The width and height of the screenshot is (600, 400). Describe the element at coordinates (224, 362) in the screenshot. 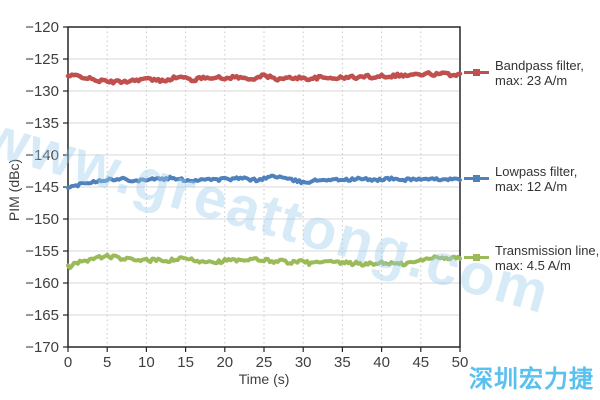

I see `x-tick-label: 20` at that location.